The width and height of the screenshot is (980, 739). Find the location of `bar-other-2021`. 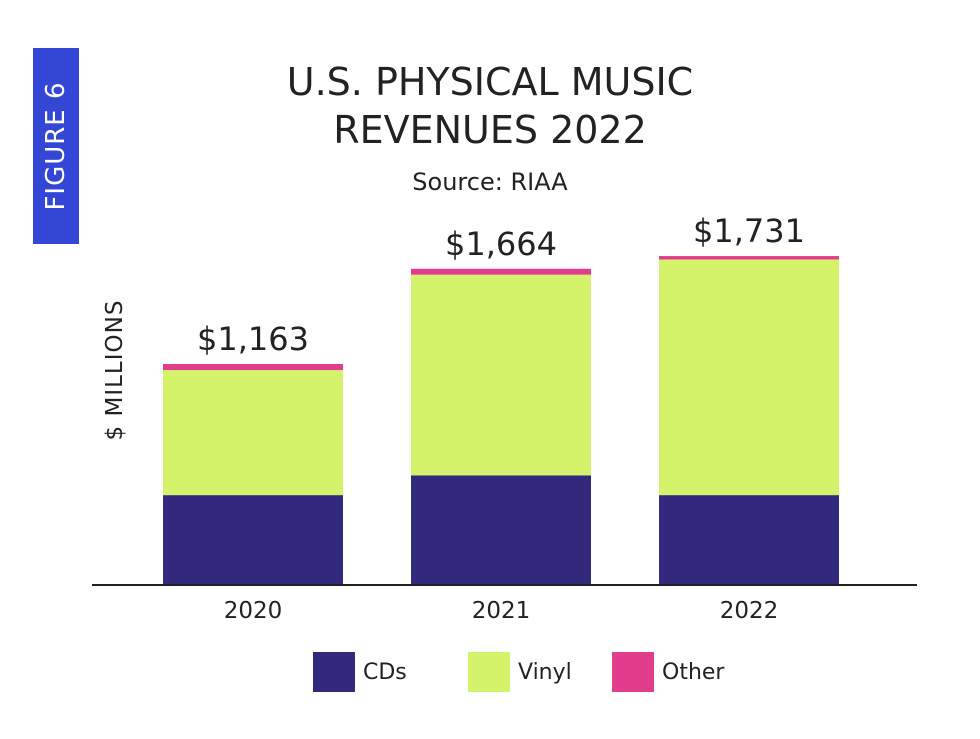

bar-other-2021 is located at coordinates (501, 271).